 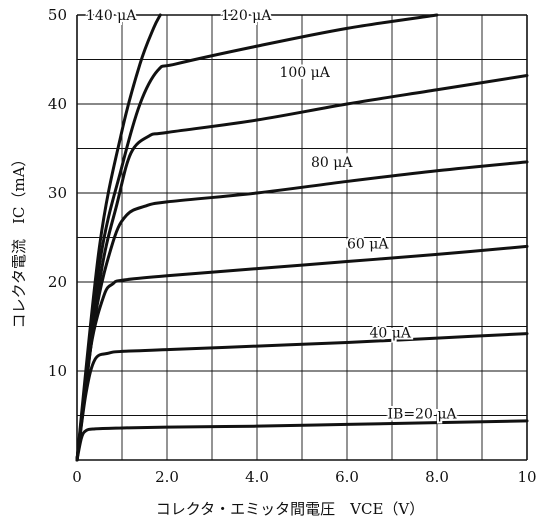 What do you see at coordinates (305, 73) in the screenshot?
I see `curve-label-4: 100 μA` at bounding box center [305, 73].